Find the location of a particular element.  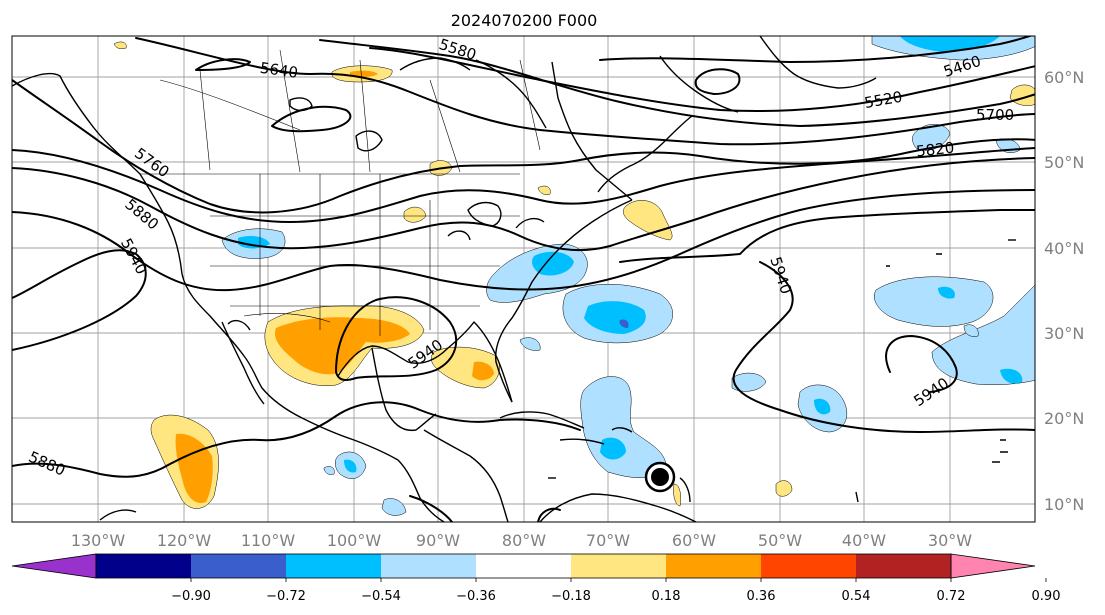

colorbar-tick-label: −0.72 is located at coordinates (286, 596).